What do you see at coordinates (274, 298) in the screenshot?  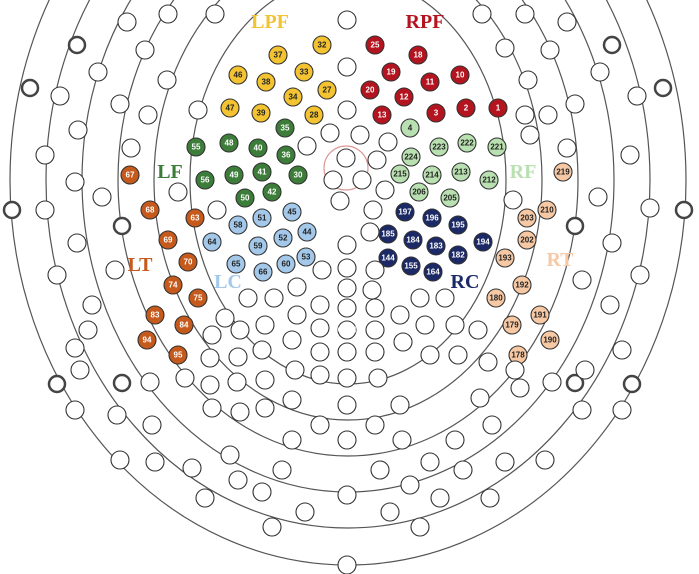 I see `electrode-label: 78` at bounding box center [274, 298].